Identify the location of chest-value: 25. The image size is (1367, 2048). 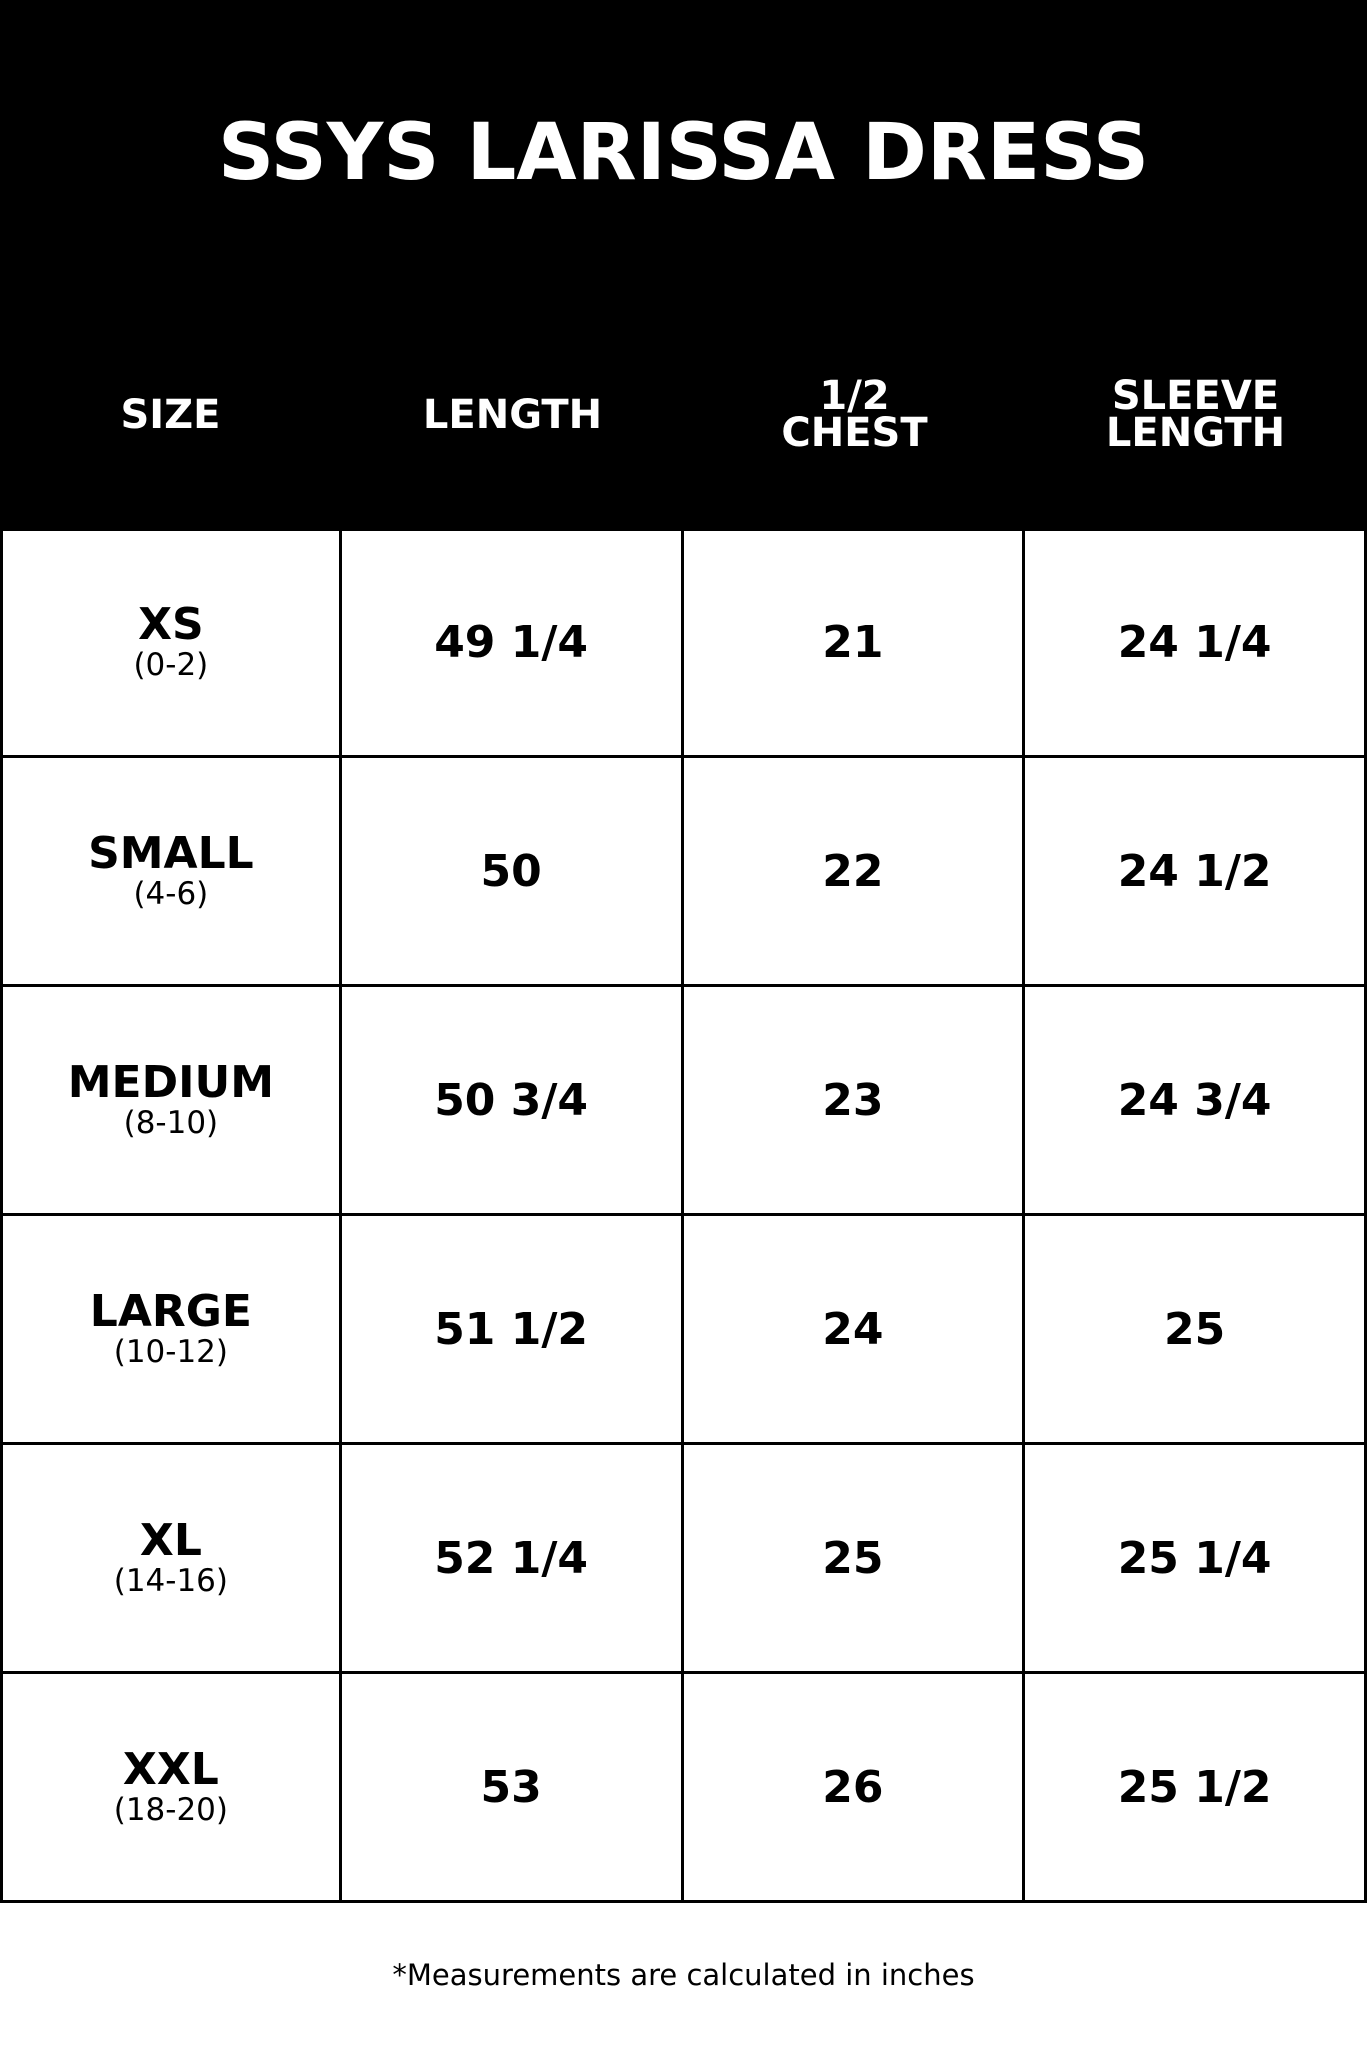
(853, 1558).